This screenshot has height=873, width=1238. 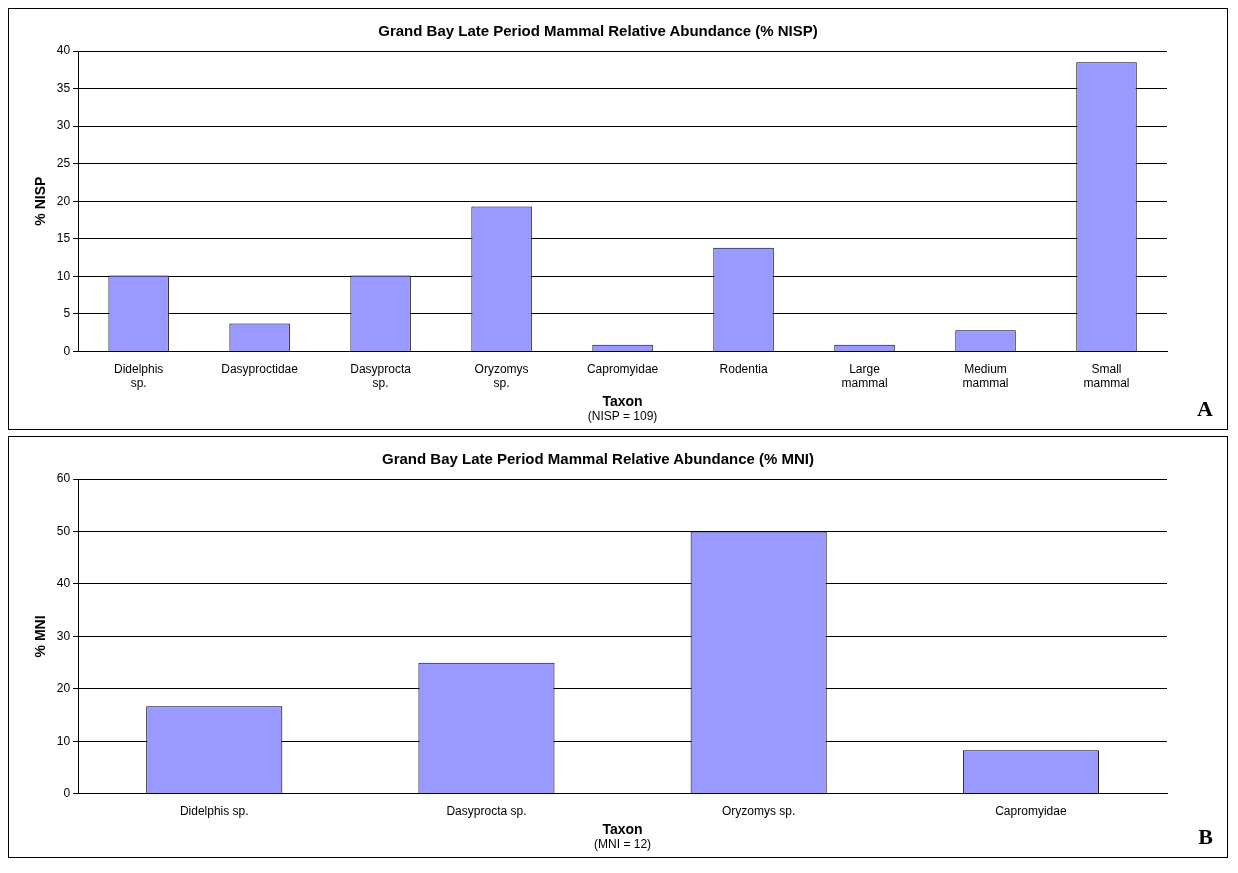 What do you see at coordinates (598, 31) in the screenshot?
I see `chart-title: Grand Bay Late Period Mammal Relative Abundance (% NISP)` at bounding box center [598, 31].